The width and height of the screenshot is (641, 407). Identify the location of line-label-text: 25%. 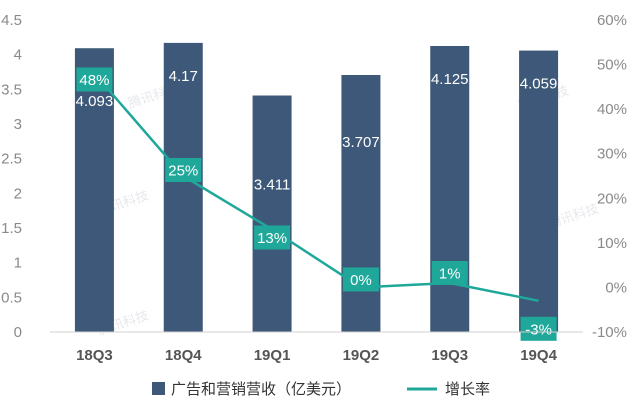
(183, 171).